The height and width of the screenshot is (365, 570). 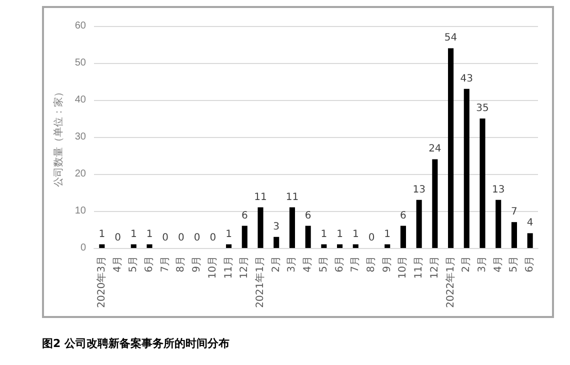 What do you see at coordinates (80, 137) in the screenshot?
I see `y-tick-label: 30` at bounding box center [80, 137].